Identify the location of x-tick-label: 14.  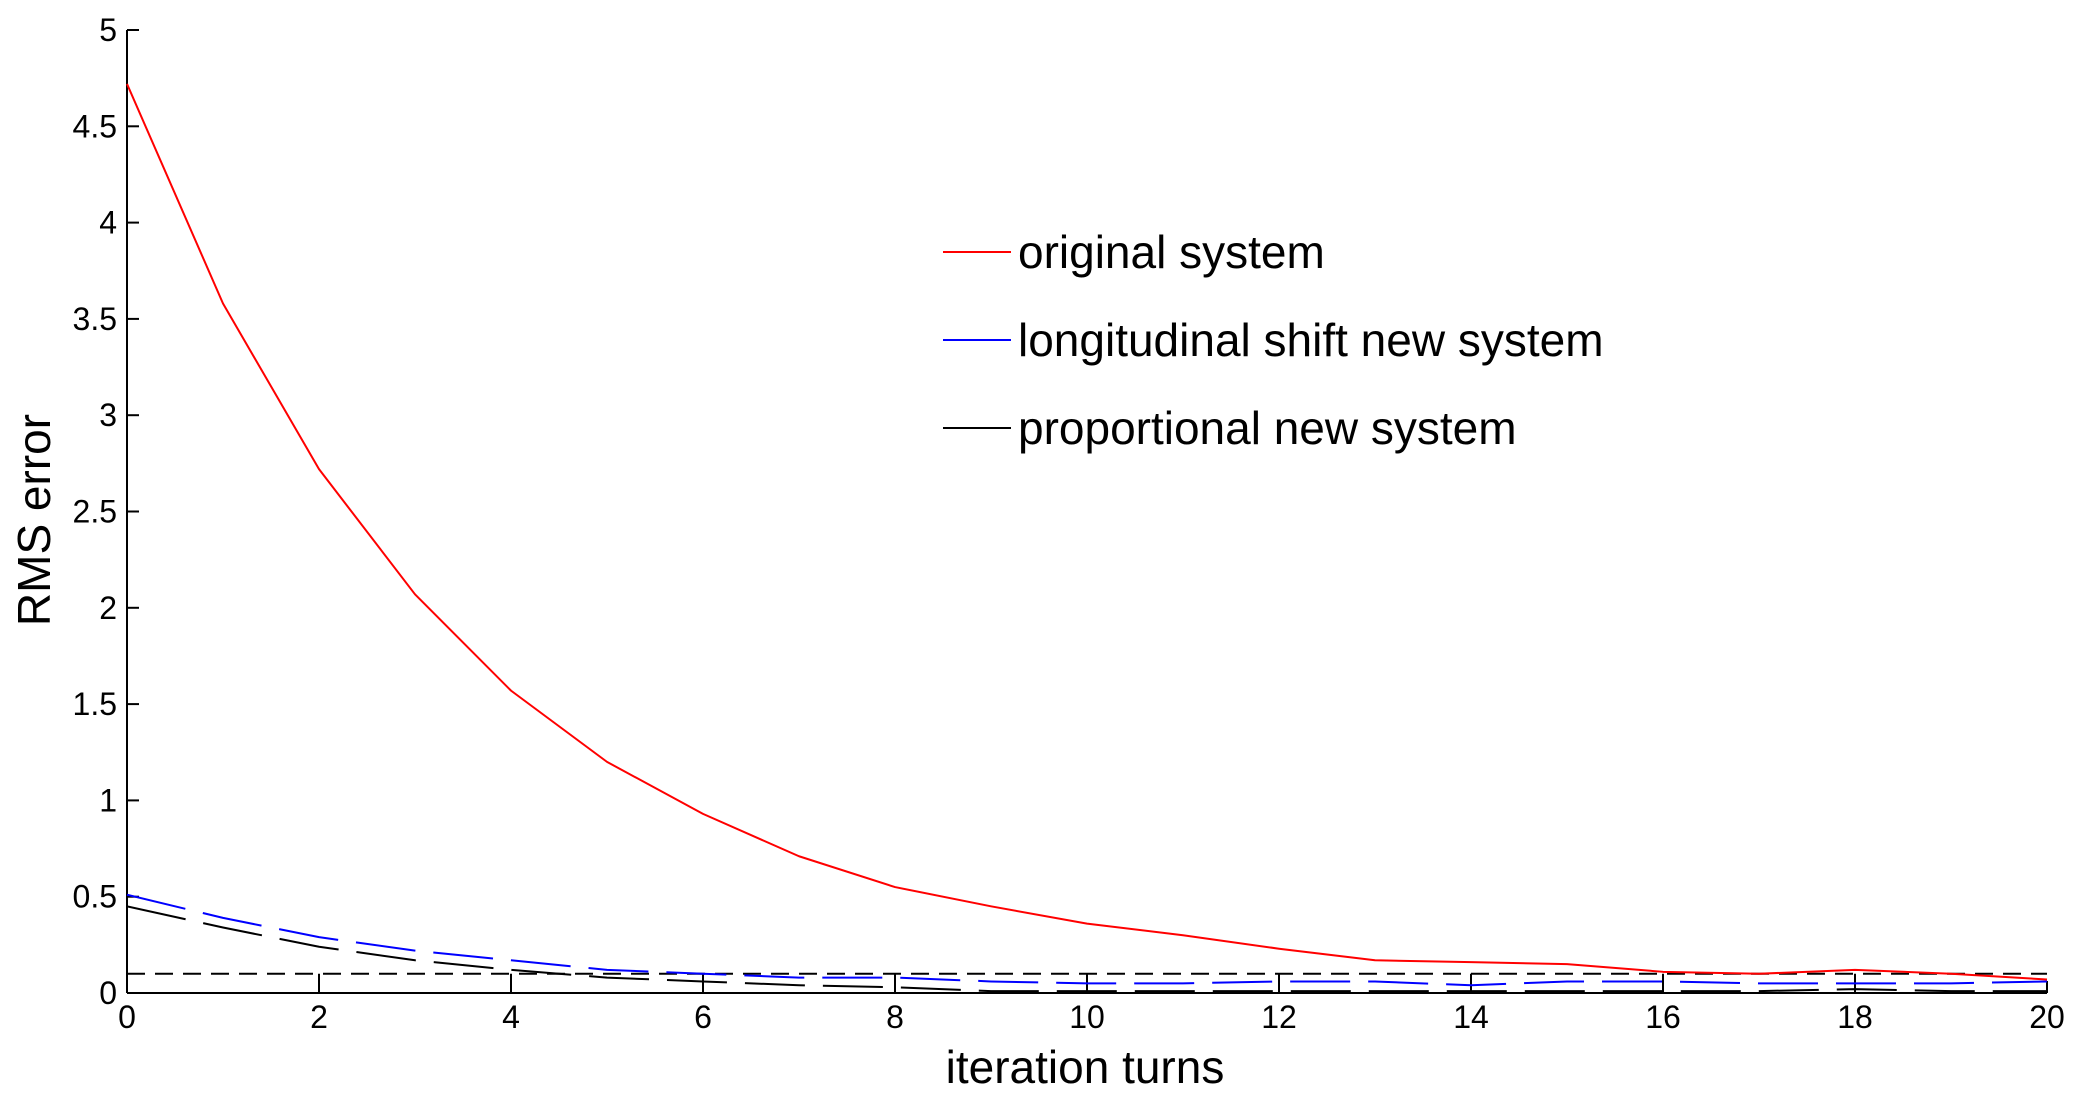
(1471, 1017).